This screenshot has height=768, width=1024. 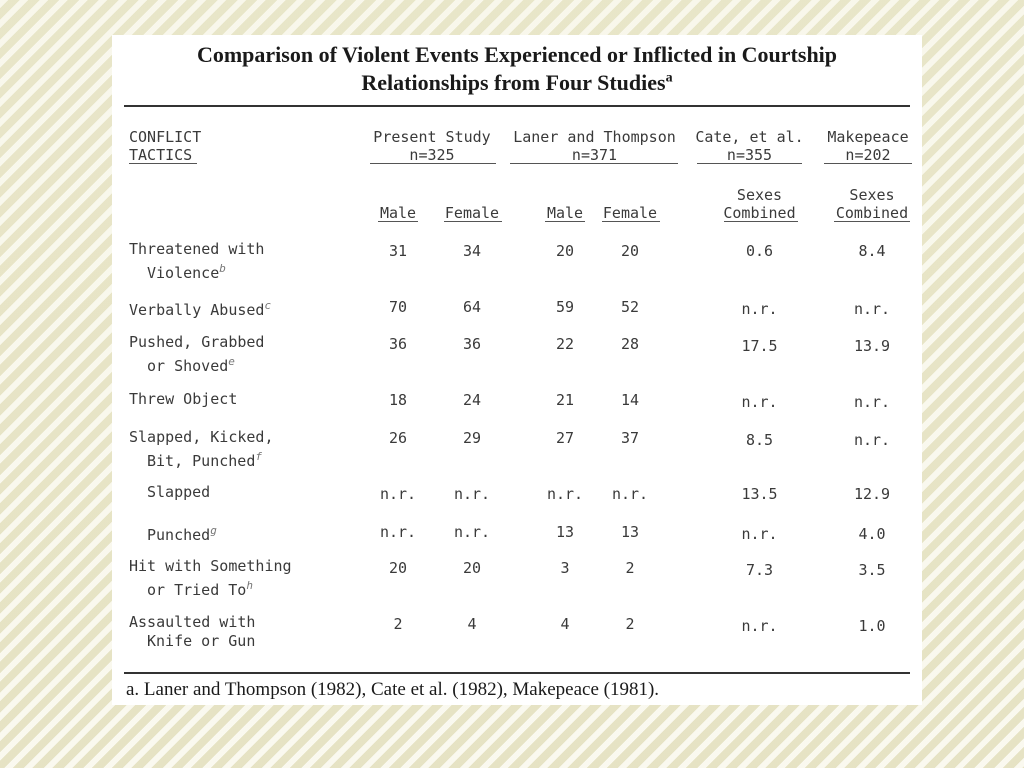 What do you see at coordinates (210, 578) in the screenshot?
I see `row-label: Hit with Something or Tried Toh` at bounding box center [210, 578].